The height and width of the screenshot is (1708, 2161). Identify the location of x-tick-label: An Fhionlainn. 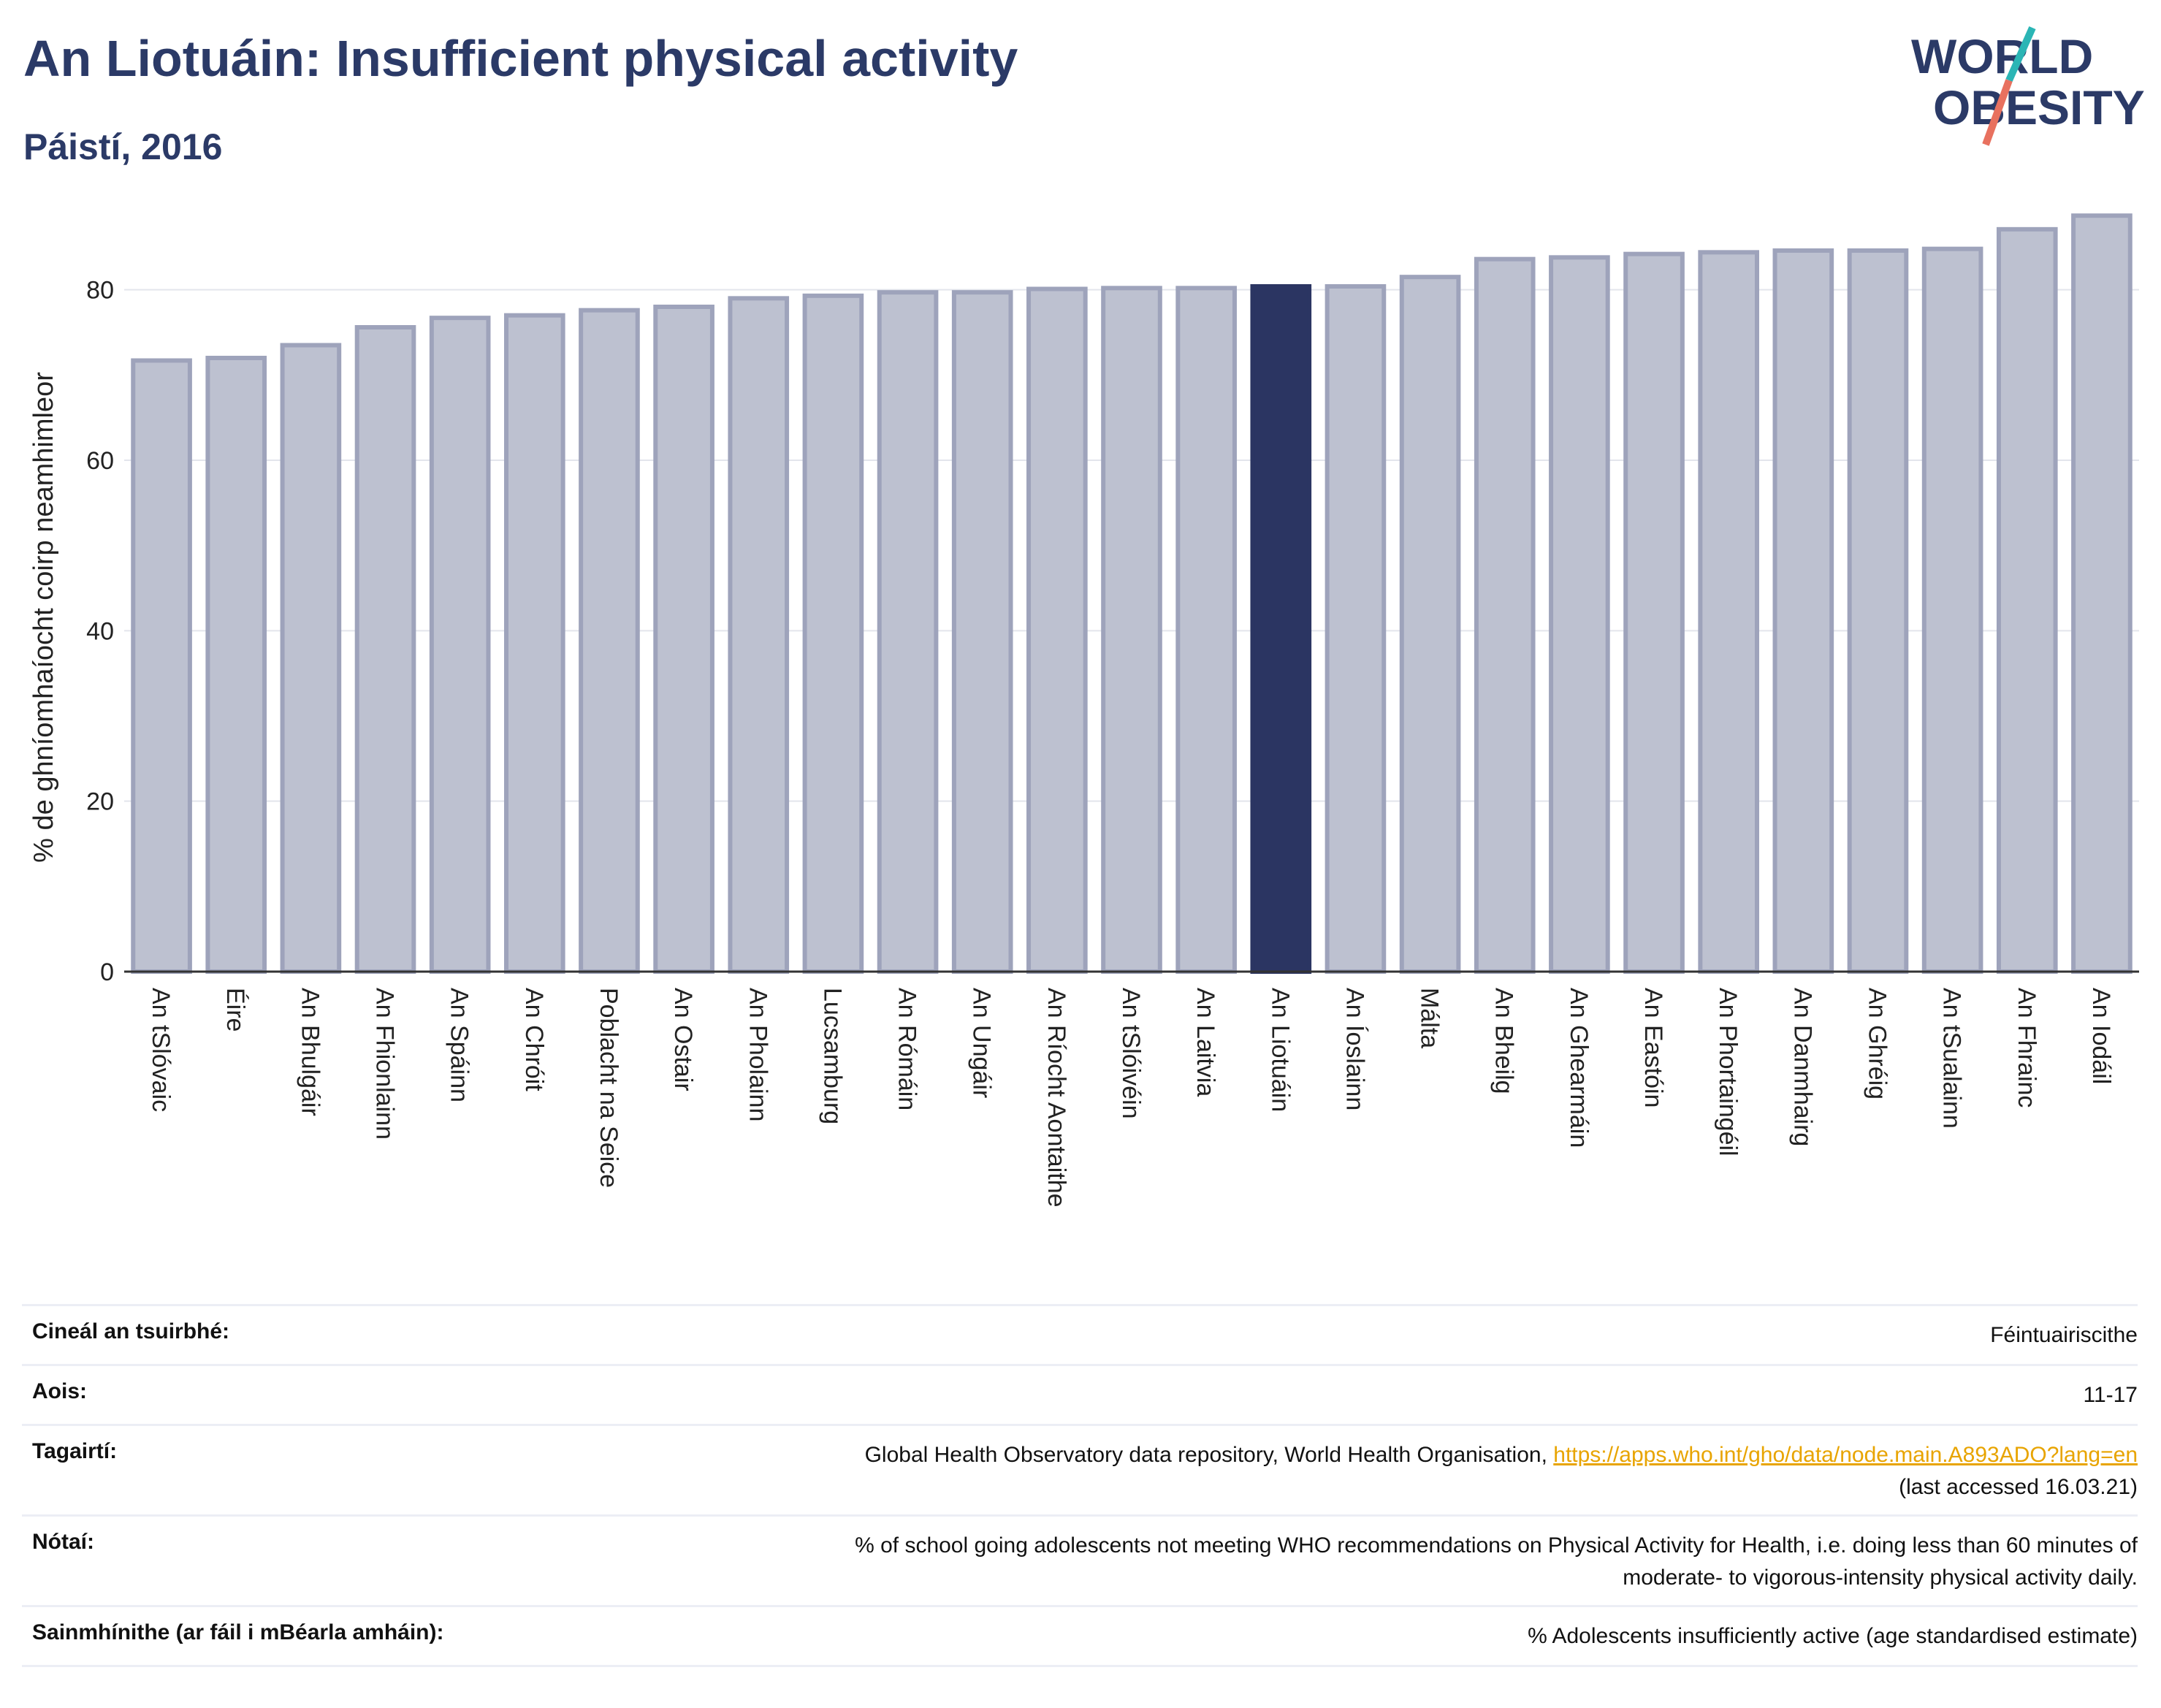
(385, 1064).